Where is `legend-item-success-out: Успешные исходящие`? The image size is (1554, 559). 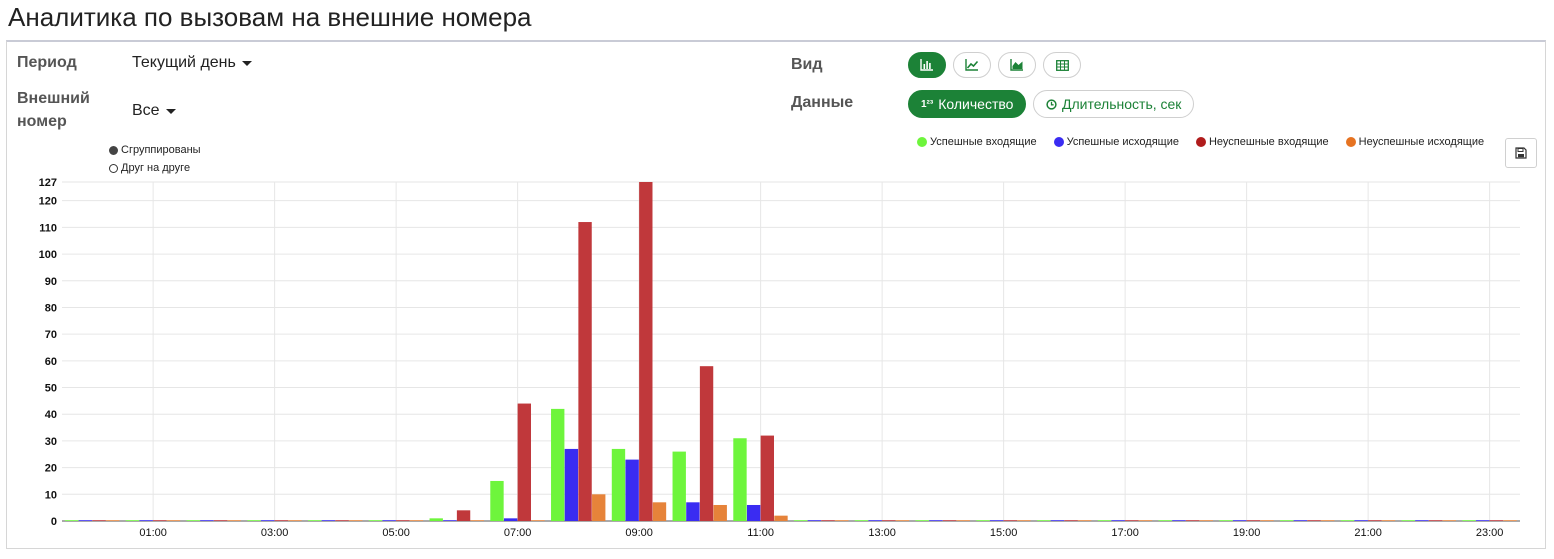
legend-item-success-out: Успешные исходящие is located at coordinates (1116, 142).